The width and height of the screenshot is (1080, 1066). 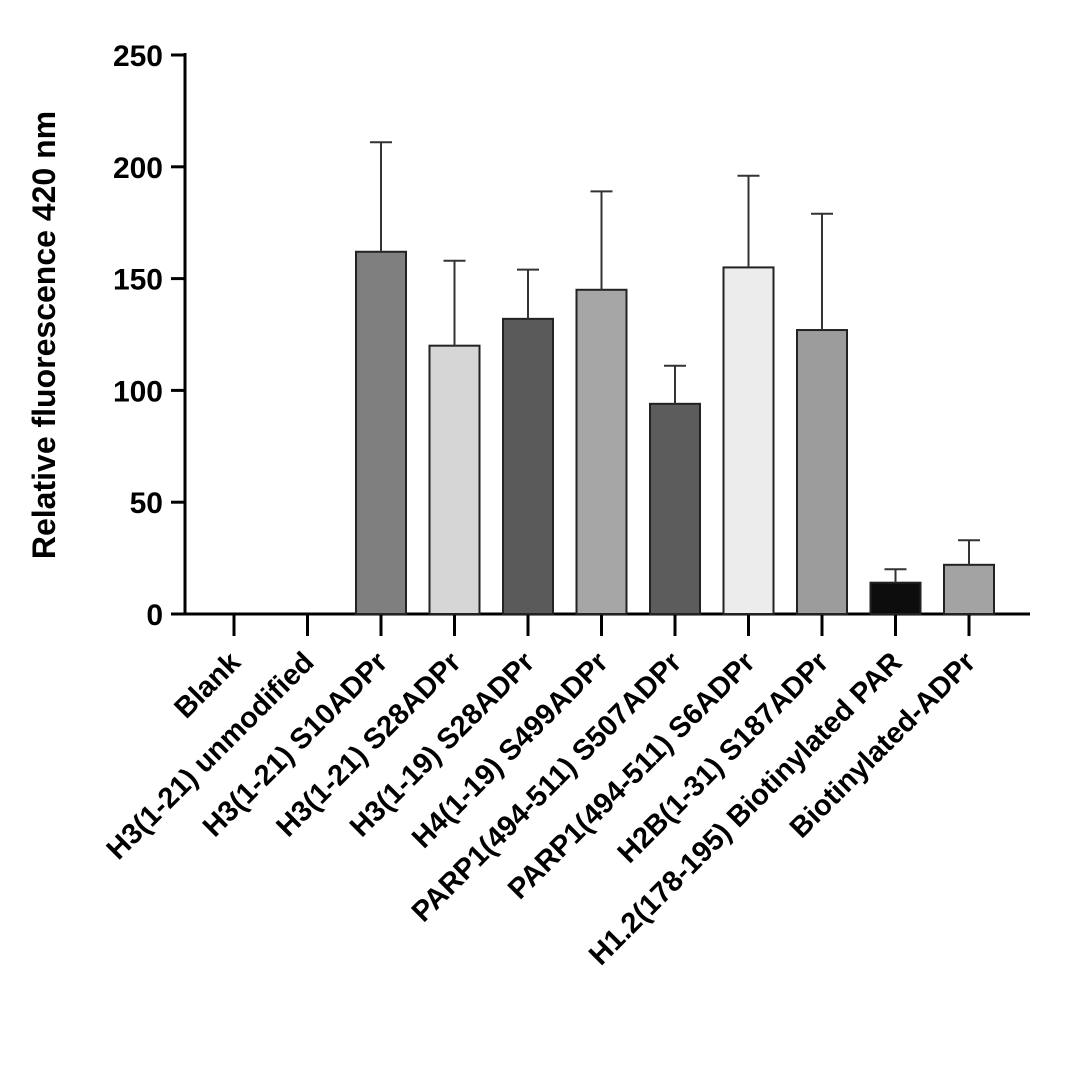 What do you see at coordinates (138, 168) in the screenshot?
I see `y-tick-label: 200` at bounding box center [138, 168].